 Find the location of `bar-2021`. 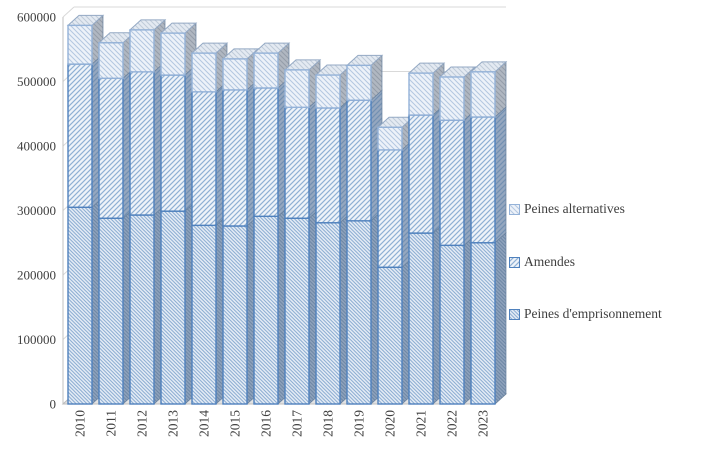

bar-2021 is located at coordinates (426, 233).